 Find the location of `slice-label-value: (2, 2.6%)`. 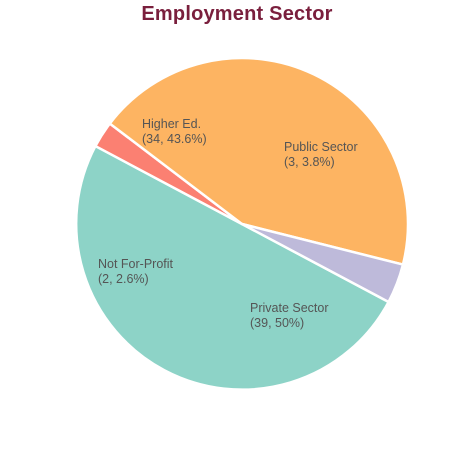

slice-label-value: (2, 2.6%) is located at coordinates (123, 279).